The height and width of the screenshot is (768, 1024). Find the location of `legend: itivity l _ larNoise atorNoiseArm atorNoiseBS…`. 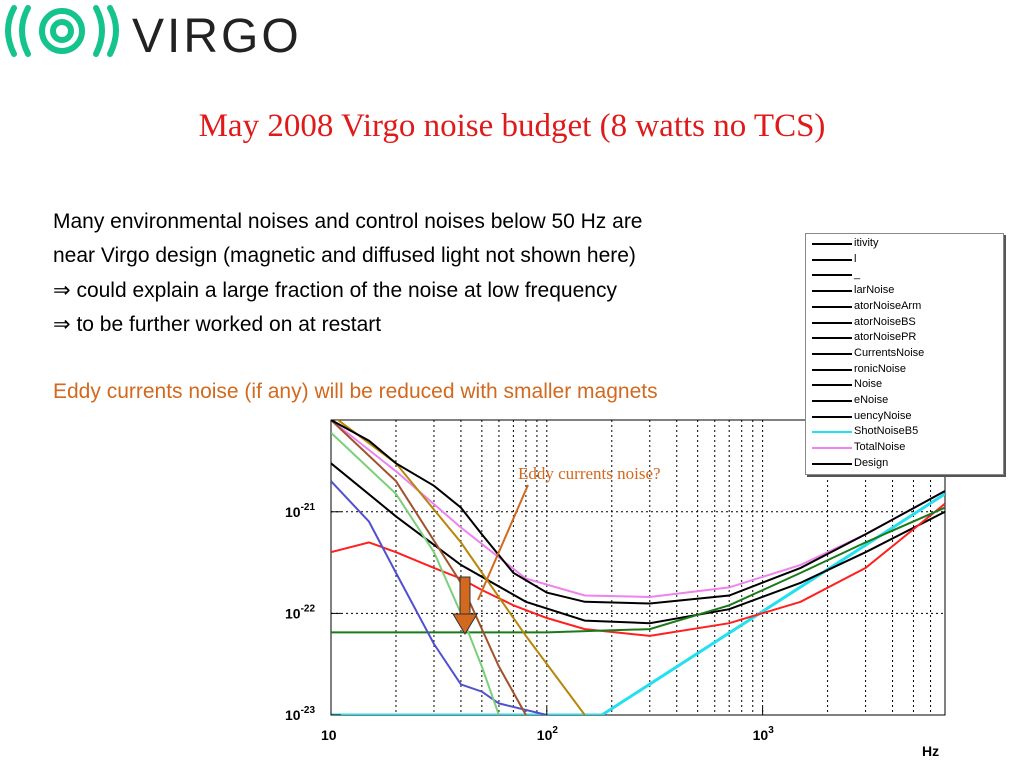

legend: itivity l _ larNoise atorNoiseArm atorNoiseBS… is located at coordinates (904, 354).